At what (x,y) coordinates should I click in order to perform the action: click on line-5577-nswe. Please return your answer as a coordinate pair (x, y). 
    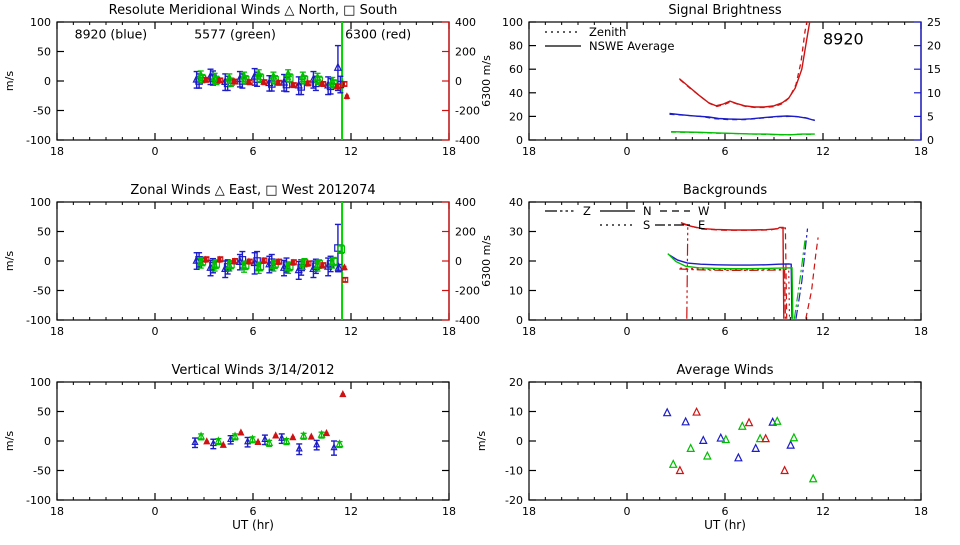
    Looking at the image, I should click on (743, 133).